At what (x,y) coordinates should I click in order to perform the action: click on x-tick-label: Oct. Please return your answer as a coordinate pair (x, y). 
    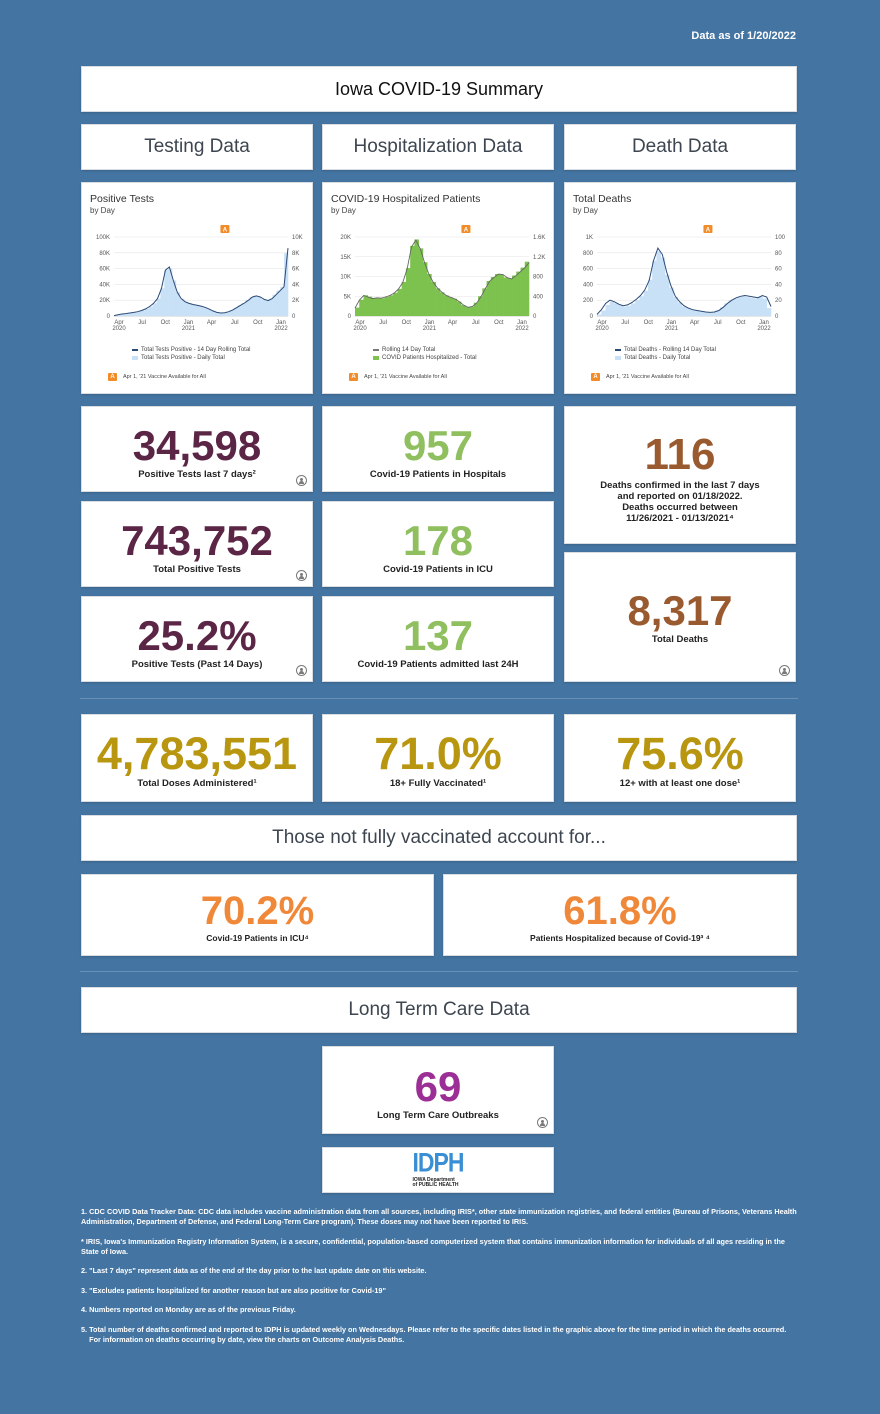
    Looking at the image, I should click on (166, 323).